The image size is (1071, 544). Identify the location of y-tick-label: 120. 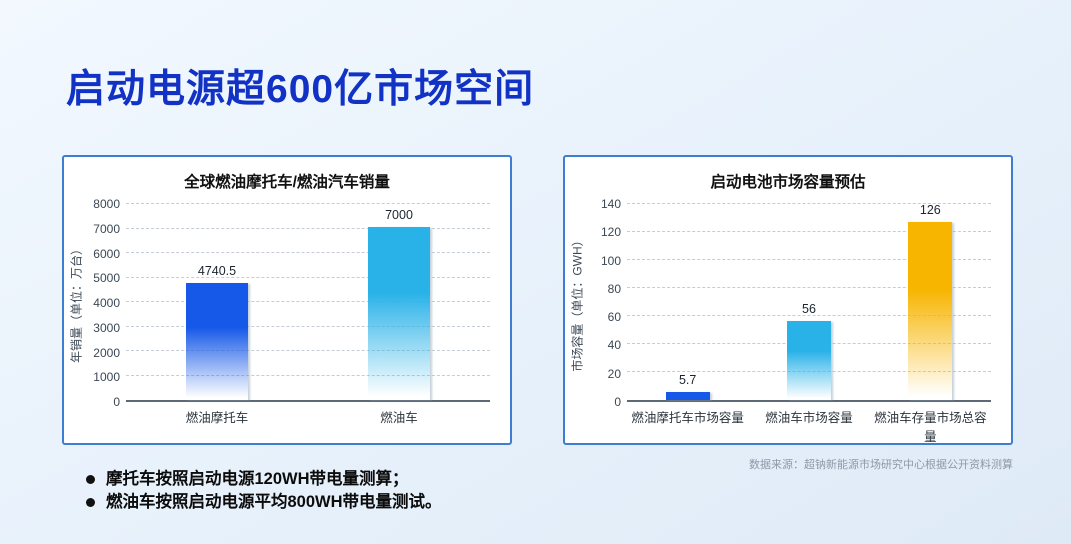
(610, 232).